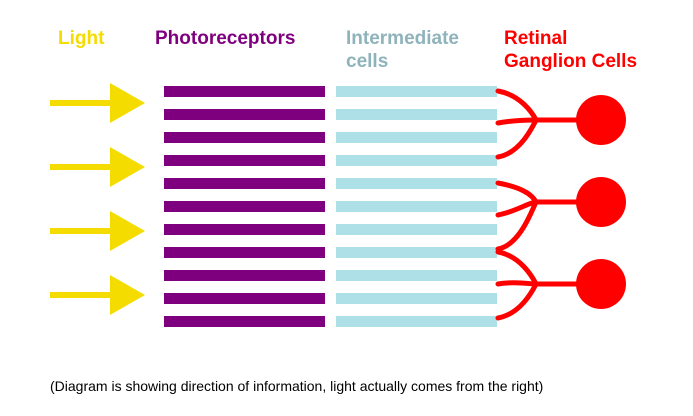  I want to click on label-ganglion-line1: Retinal, so click(536, 38).